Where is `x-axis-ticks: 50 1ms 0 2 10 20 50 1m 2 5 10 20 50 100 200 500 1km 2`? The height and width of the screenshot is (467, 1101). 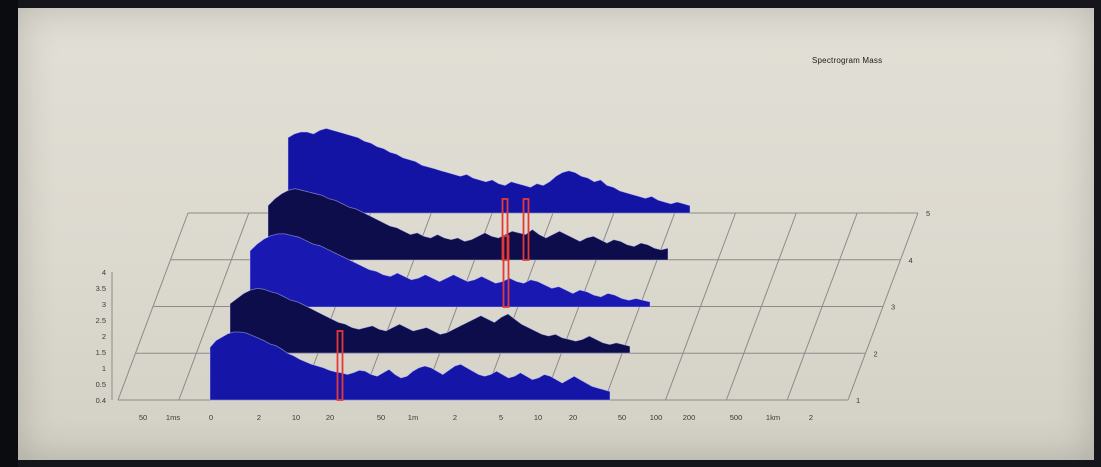 x-axis-ticks: 50 1ms 0 2 10 20 50 1m 2 5 10 20 50 100 200 500 1km 2 is located at coordinates (476, 417).